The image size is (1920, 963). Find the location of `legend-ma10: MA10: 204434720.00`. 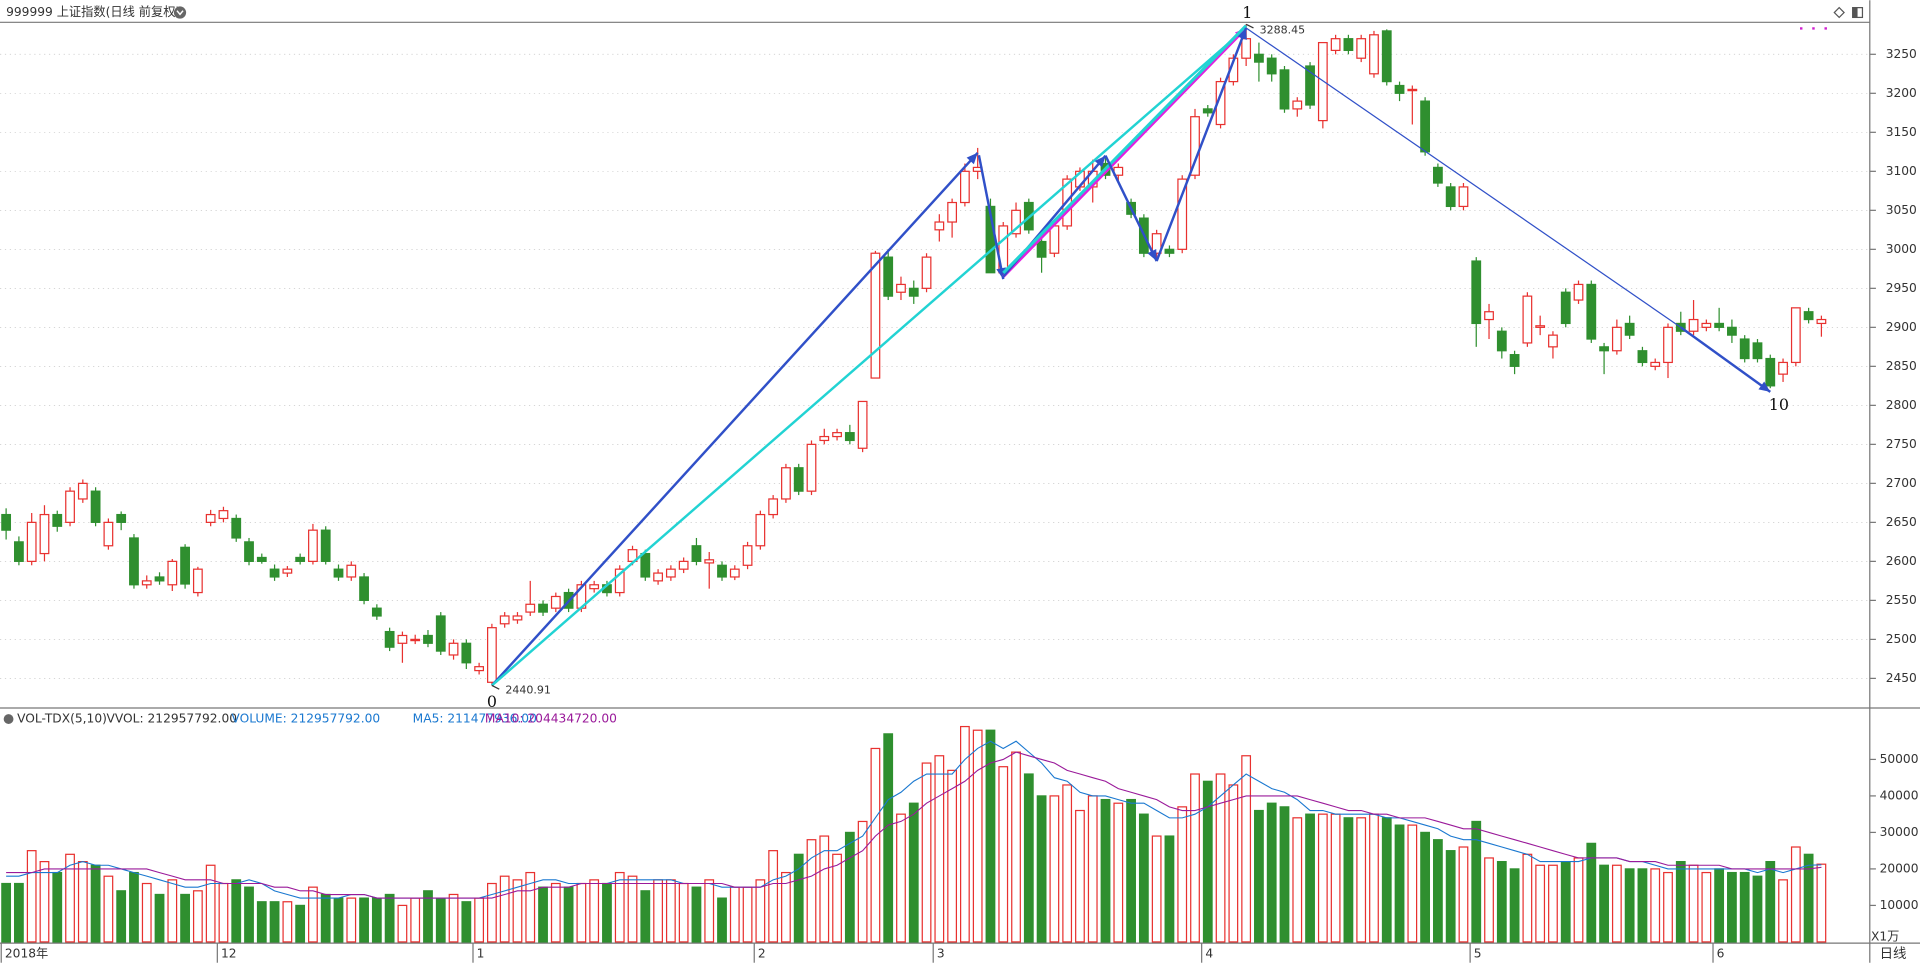

legend-ma10: MA10: 204434720.00 is located at coordinates (551, 719).